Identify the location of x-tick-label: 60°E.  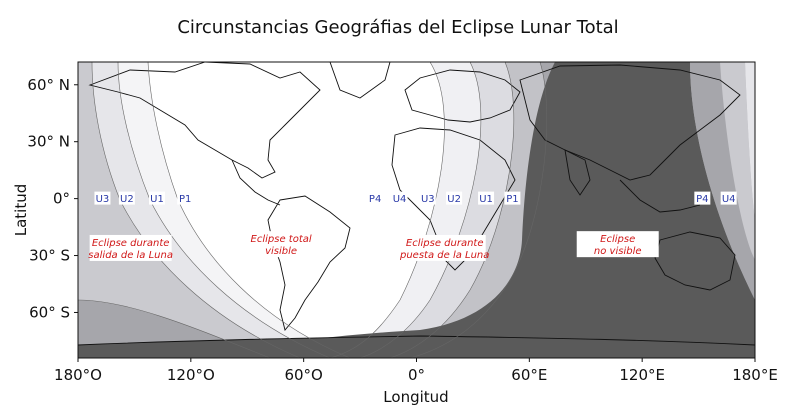
(529, 375).